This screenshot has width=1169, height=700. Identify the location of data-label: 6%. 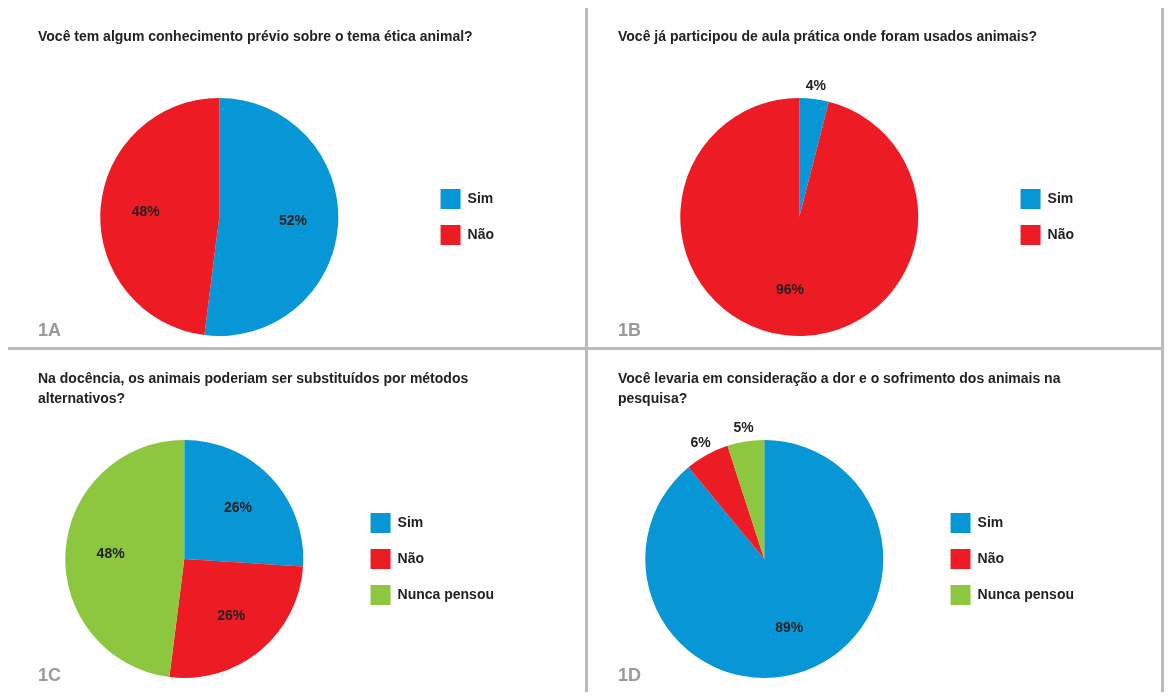
(701, 442).